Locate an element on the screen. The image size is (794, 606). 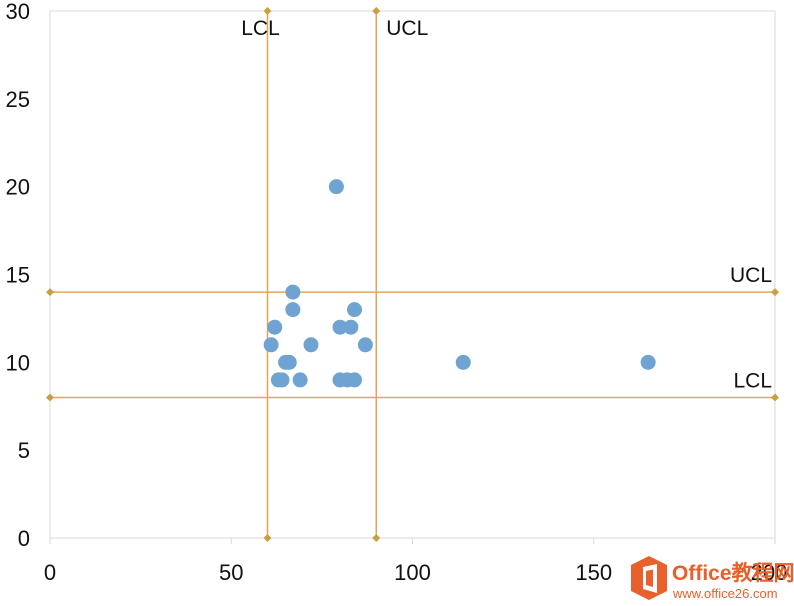
y-tick-label-0: 0 is located at coordinates (24, 538).